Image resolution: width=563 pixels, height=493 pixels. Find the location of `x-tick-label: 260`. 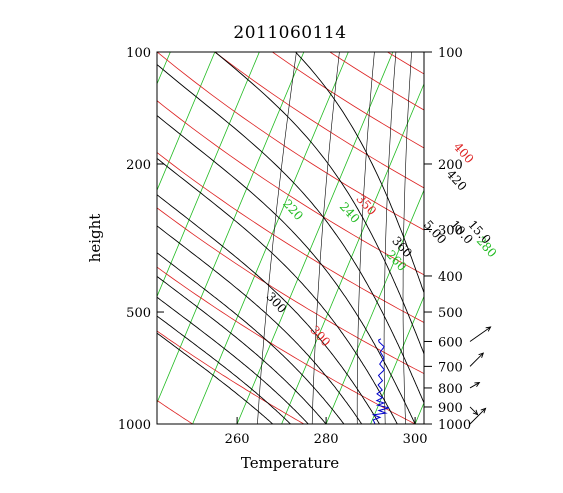

x-tick-label: 260 is located at coordinates (237, 439).